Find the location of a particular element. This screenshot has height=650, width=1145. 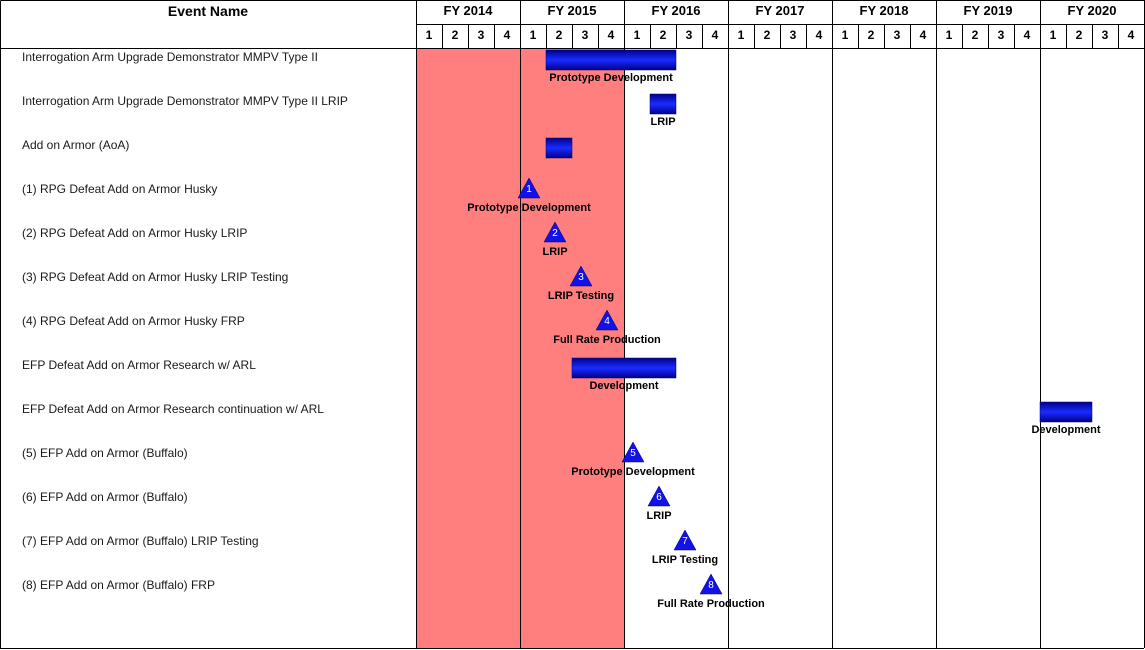

fiscal-year-label: FY 2015 is located at coordinates (572, 10).